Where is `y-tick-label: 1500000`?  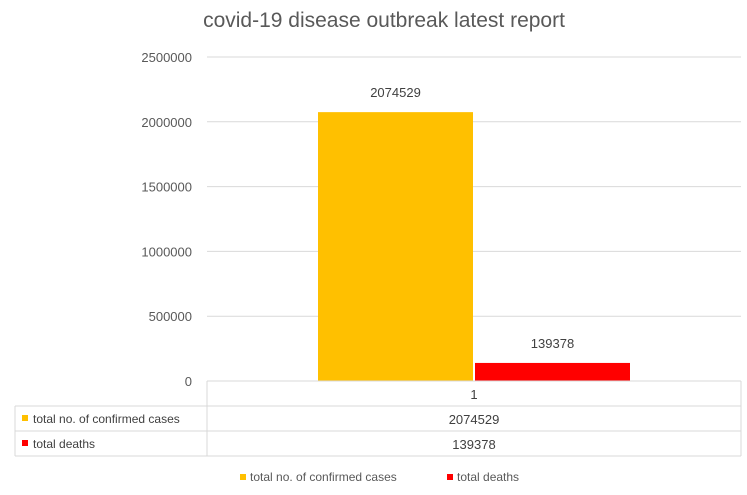
y-tick-label: 1500000 is located at coordinates (166, 187).